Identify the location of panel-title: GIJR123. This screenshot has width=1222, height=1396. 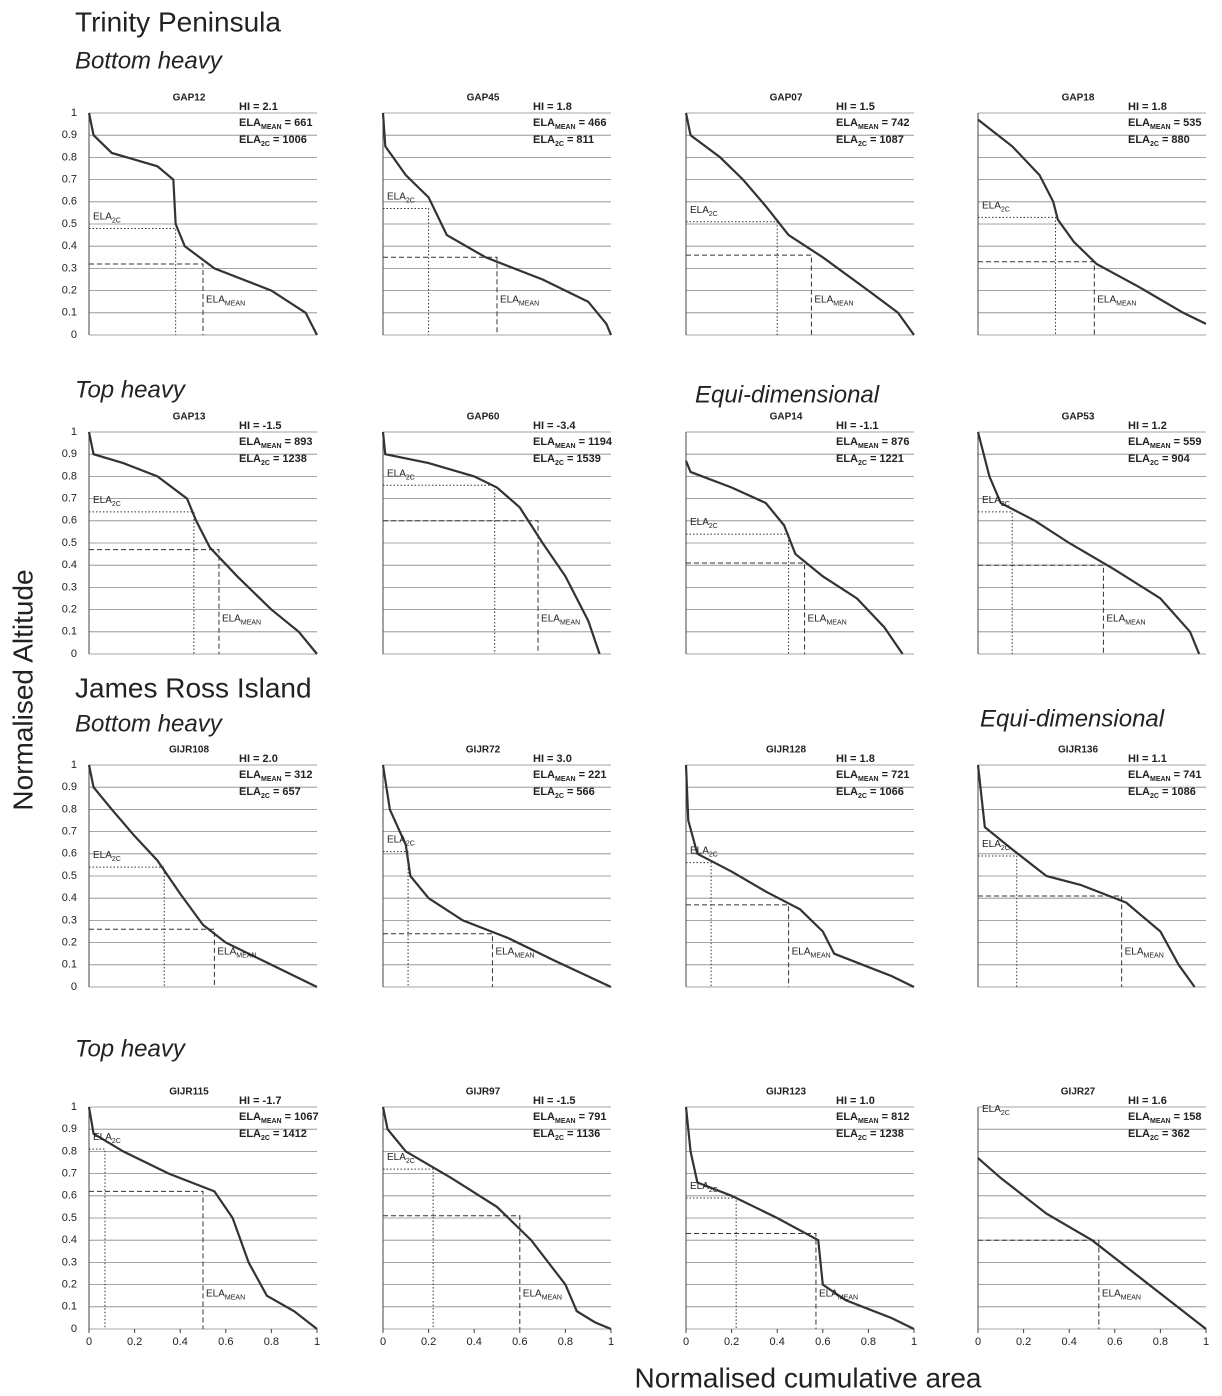
(786, 1092).